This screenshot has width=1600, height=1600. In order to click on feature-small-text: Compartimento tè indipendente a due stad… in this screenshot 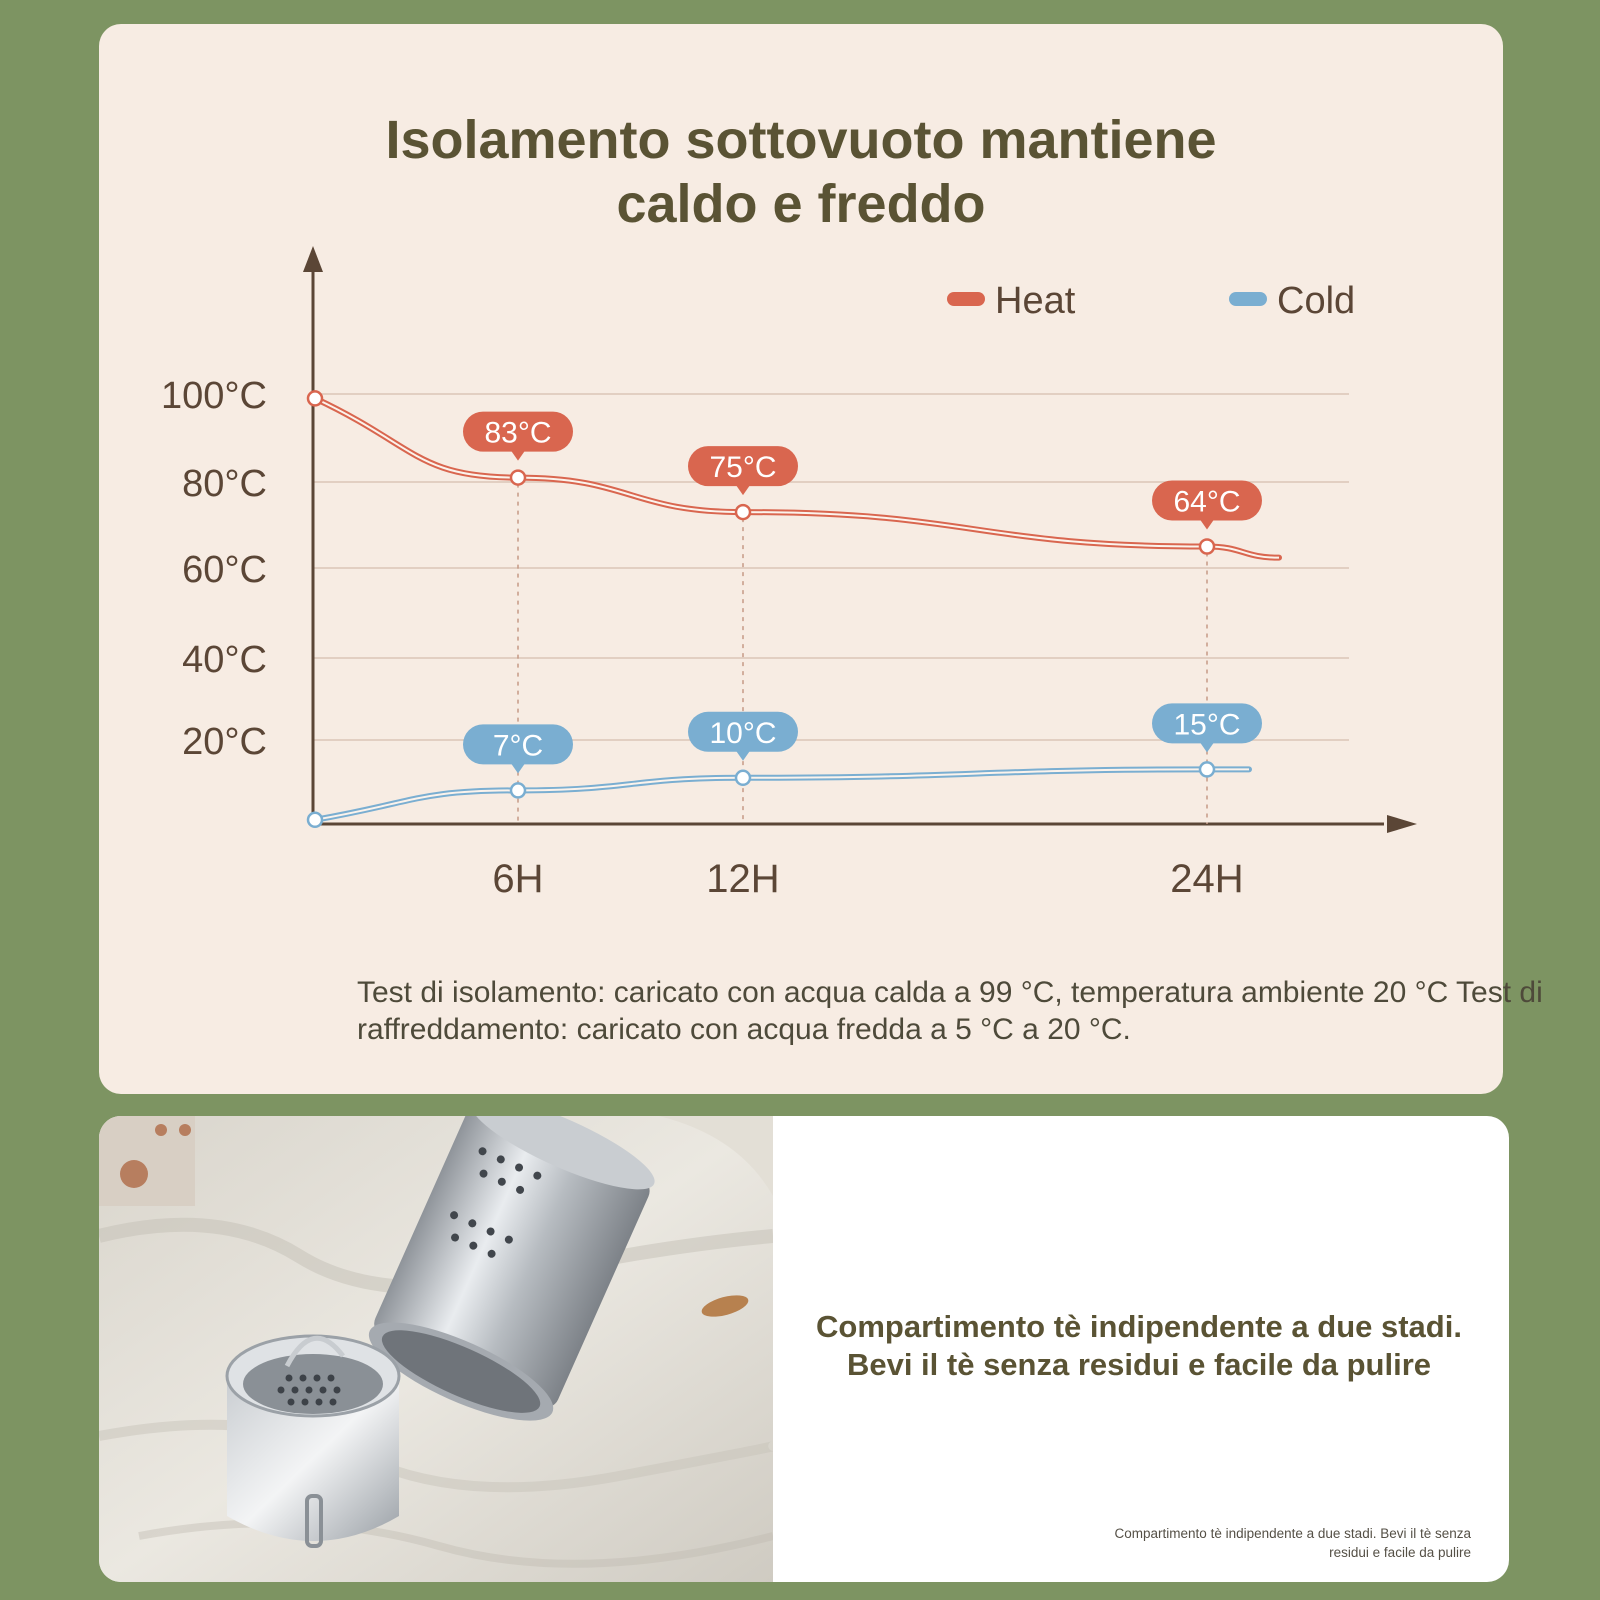, I will do `click(1292, 1543)`.